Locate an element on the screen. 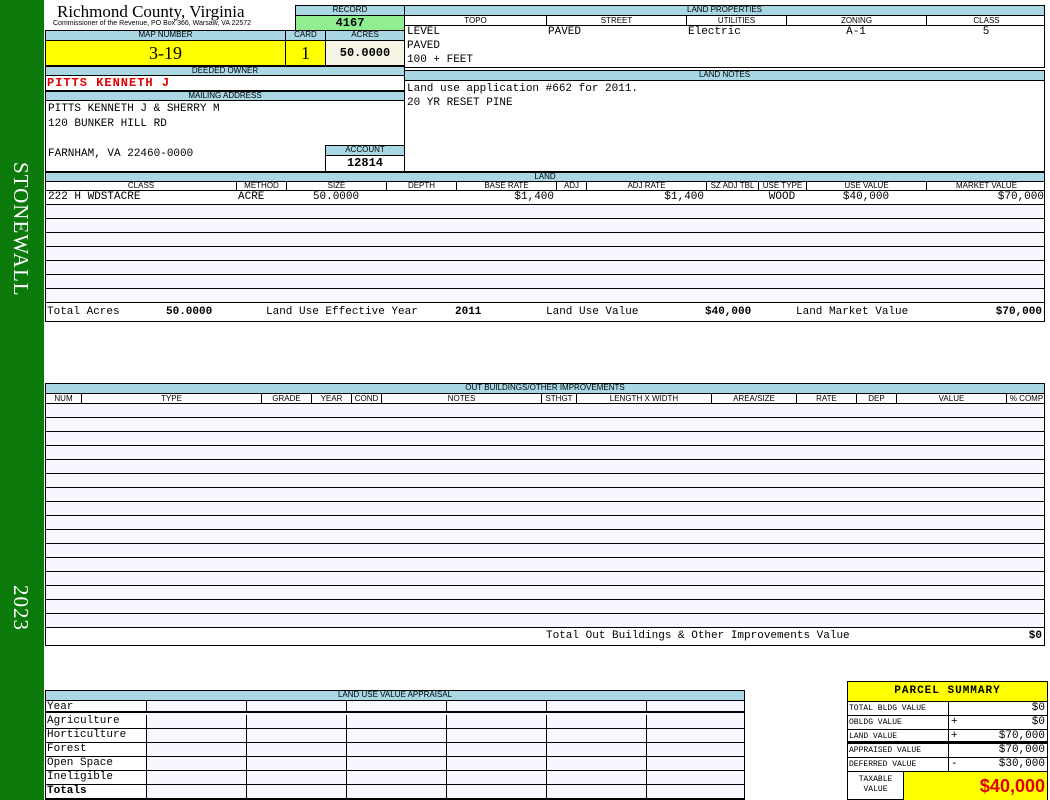 This screenshot has width=1050, height=800. column-header: NUM is located at coordinates (63, 398).